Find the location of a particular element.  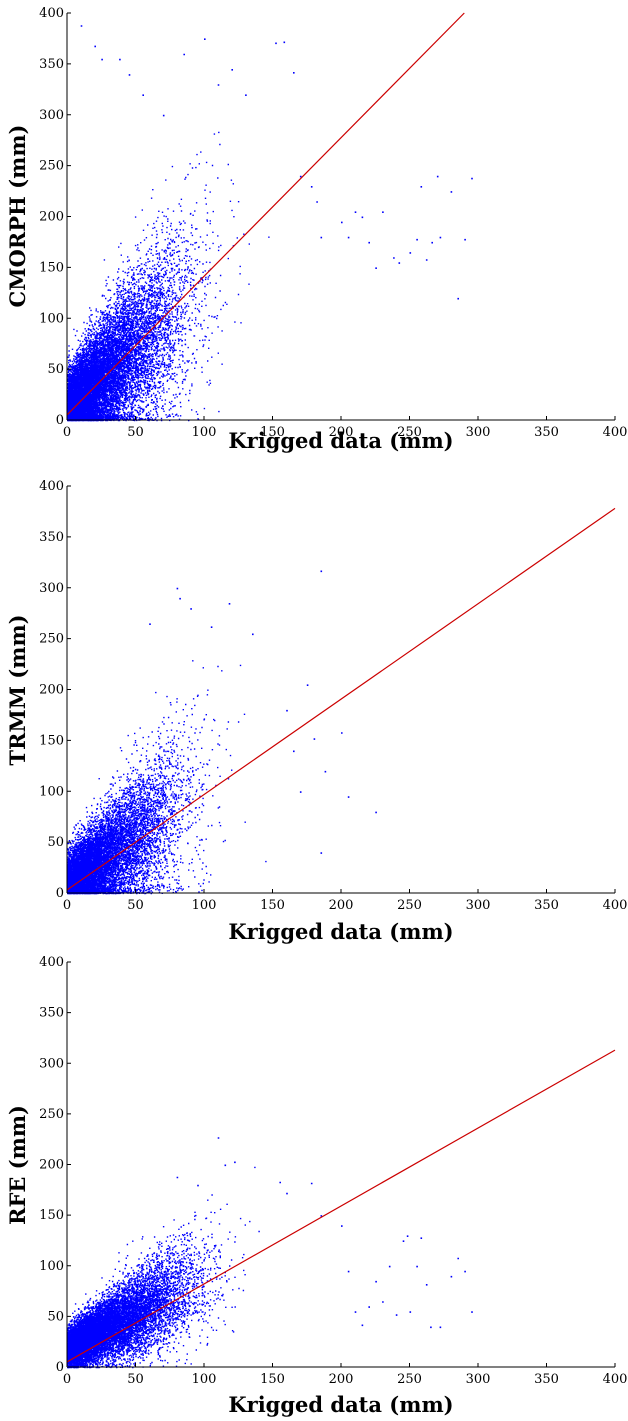

y-axis-label: RFE (mm) is located at coordinates (17, 1165).